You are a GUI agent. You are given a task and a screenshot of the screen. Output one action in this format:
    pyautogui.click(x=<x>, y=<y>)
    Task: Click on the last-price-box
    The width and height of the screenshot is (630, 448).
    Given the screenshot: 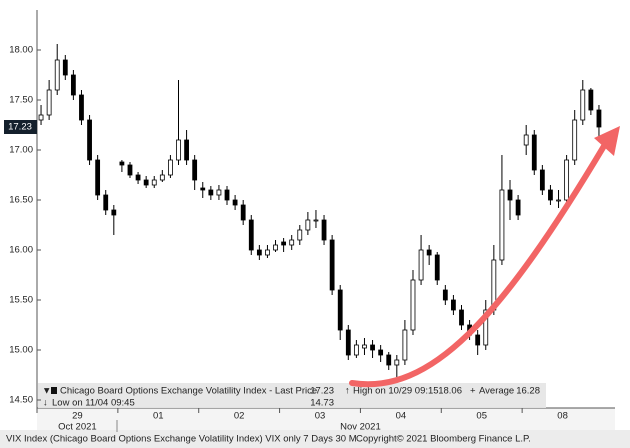 What is the action you would take?
    pyautogui.click(x=20, y=127)
    